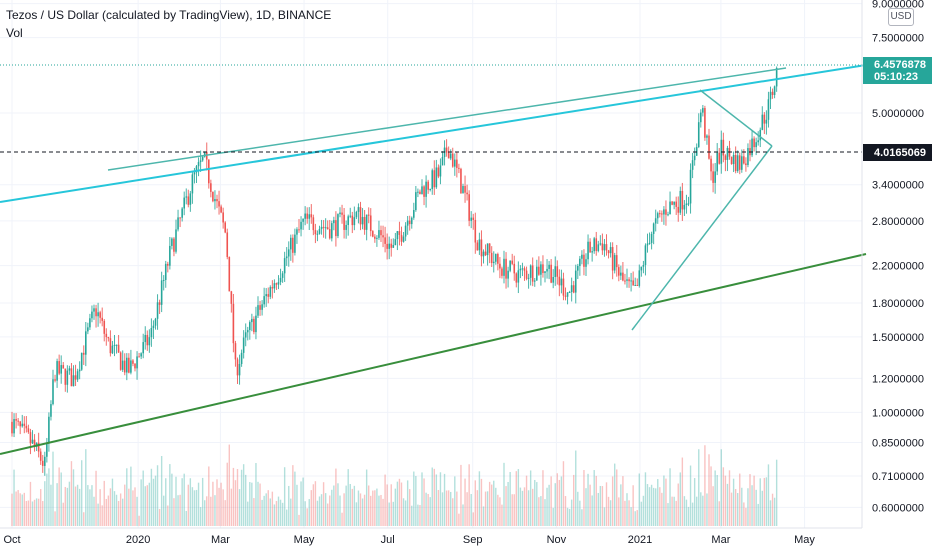 The width and height of the screenshot is (932, 550). What do you see at coordinates (901, 17) in the screenshot?
I see `currency-button: USD` at bounding box center [901, 17].